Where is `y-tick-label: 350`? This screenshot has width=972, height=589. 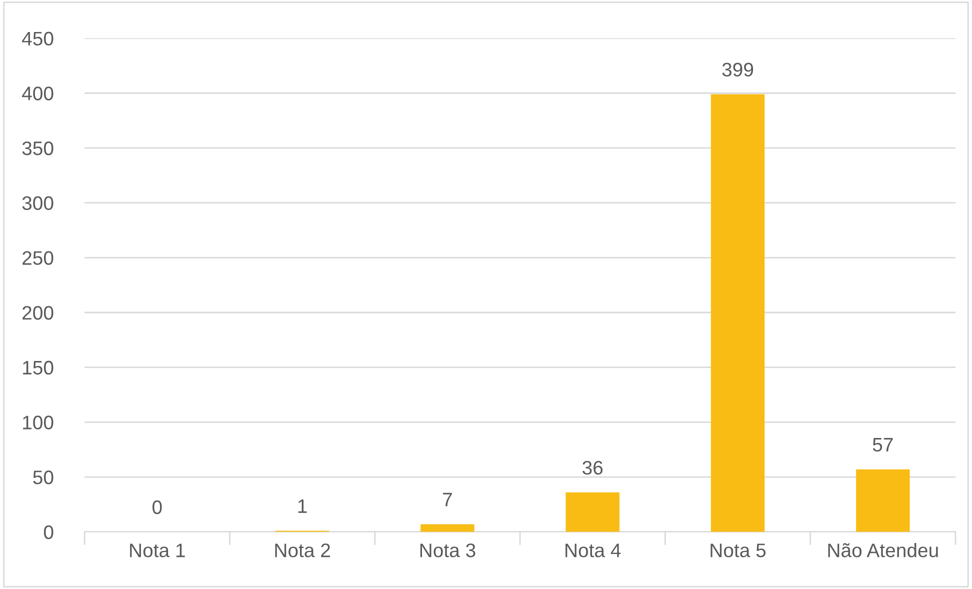
y-tick-label: 350 is located at coordinates (38, 148).